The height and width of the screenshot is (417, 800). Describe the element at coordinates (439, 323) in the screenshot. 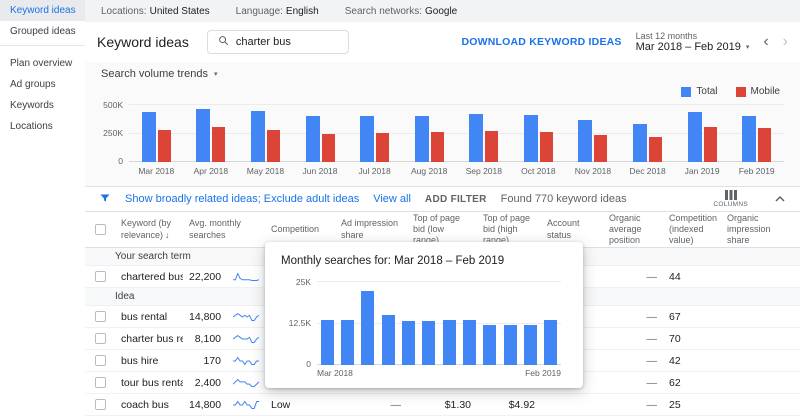

I see `popup-bars` at that location.